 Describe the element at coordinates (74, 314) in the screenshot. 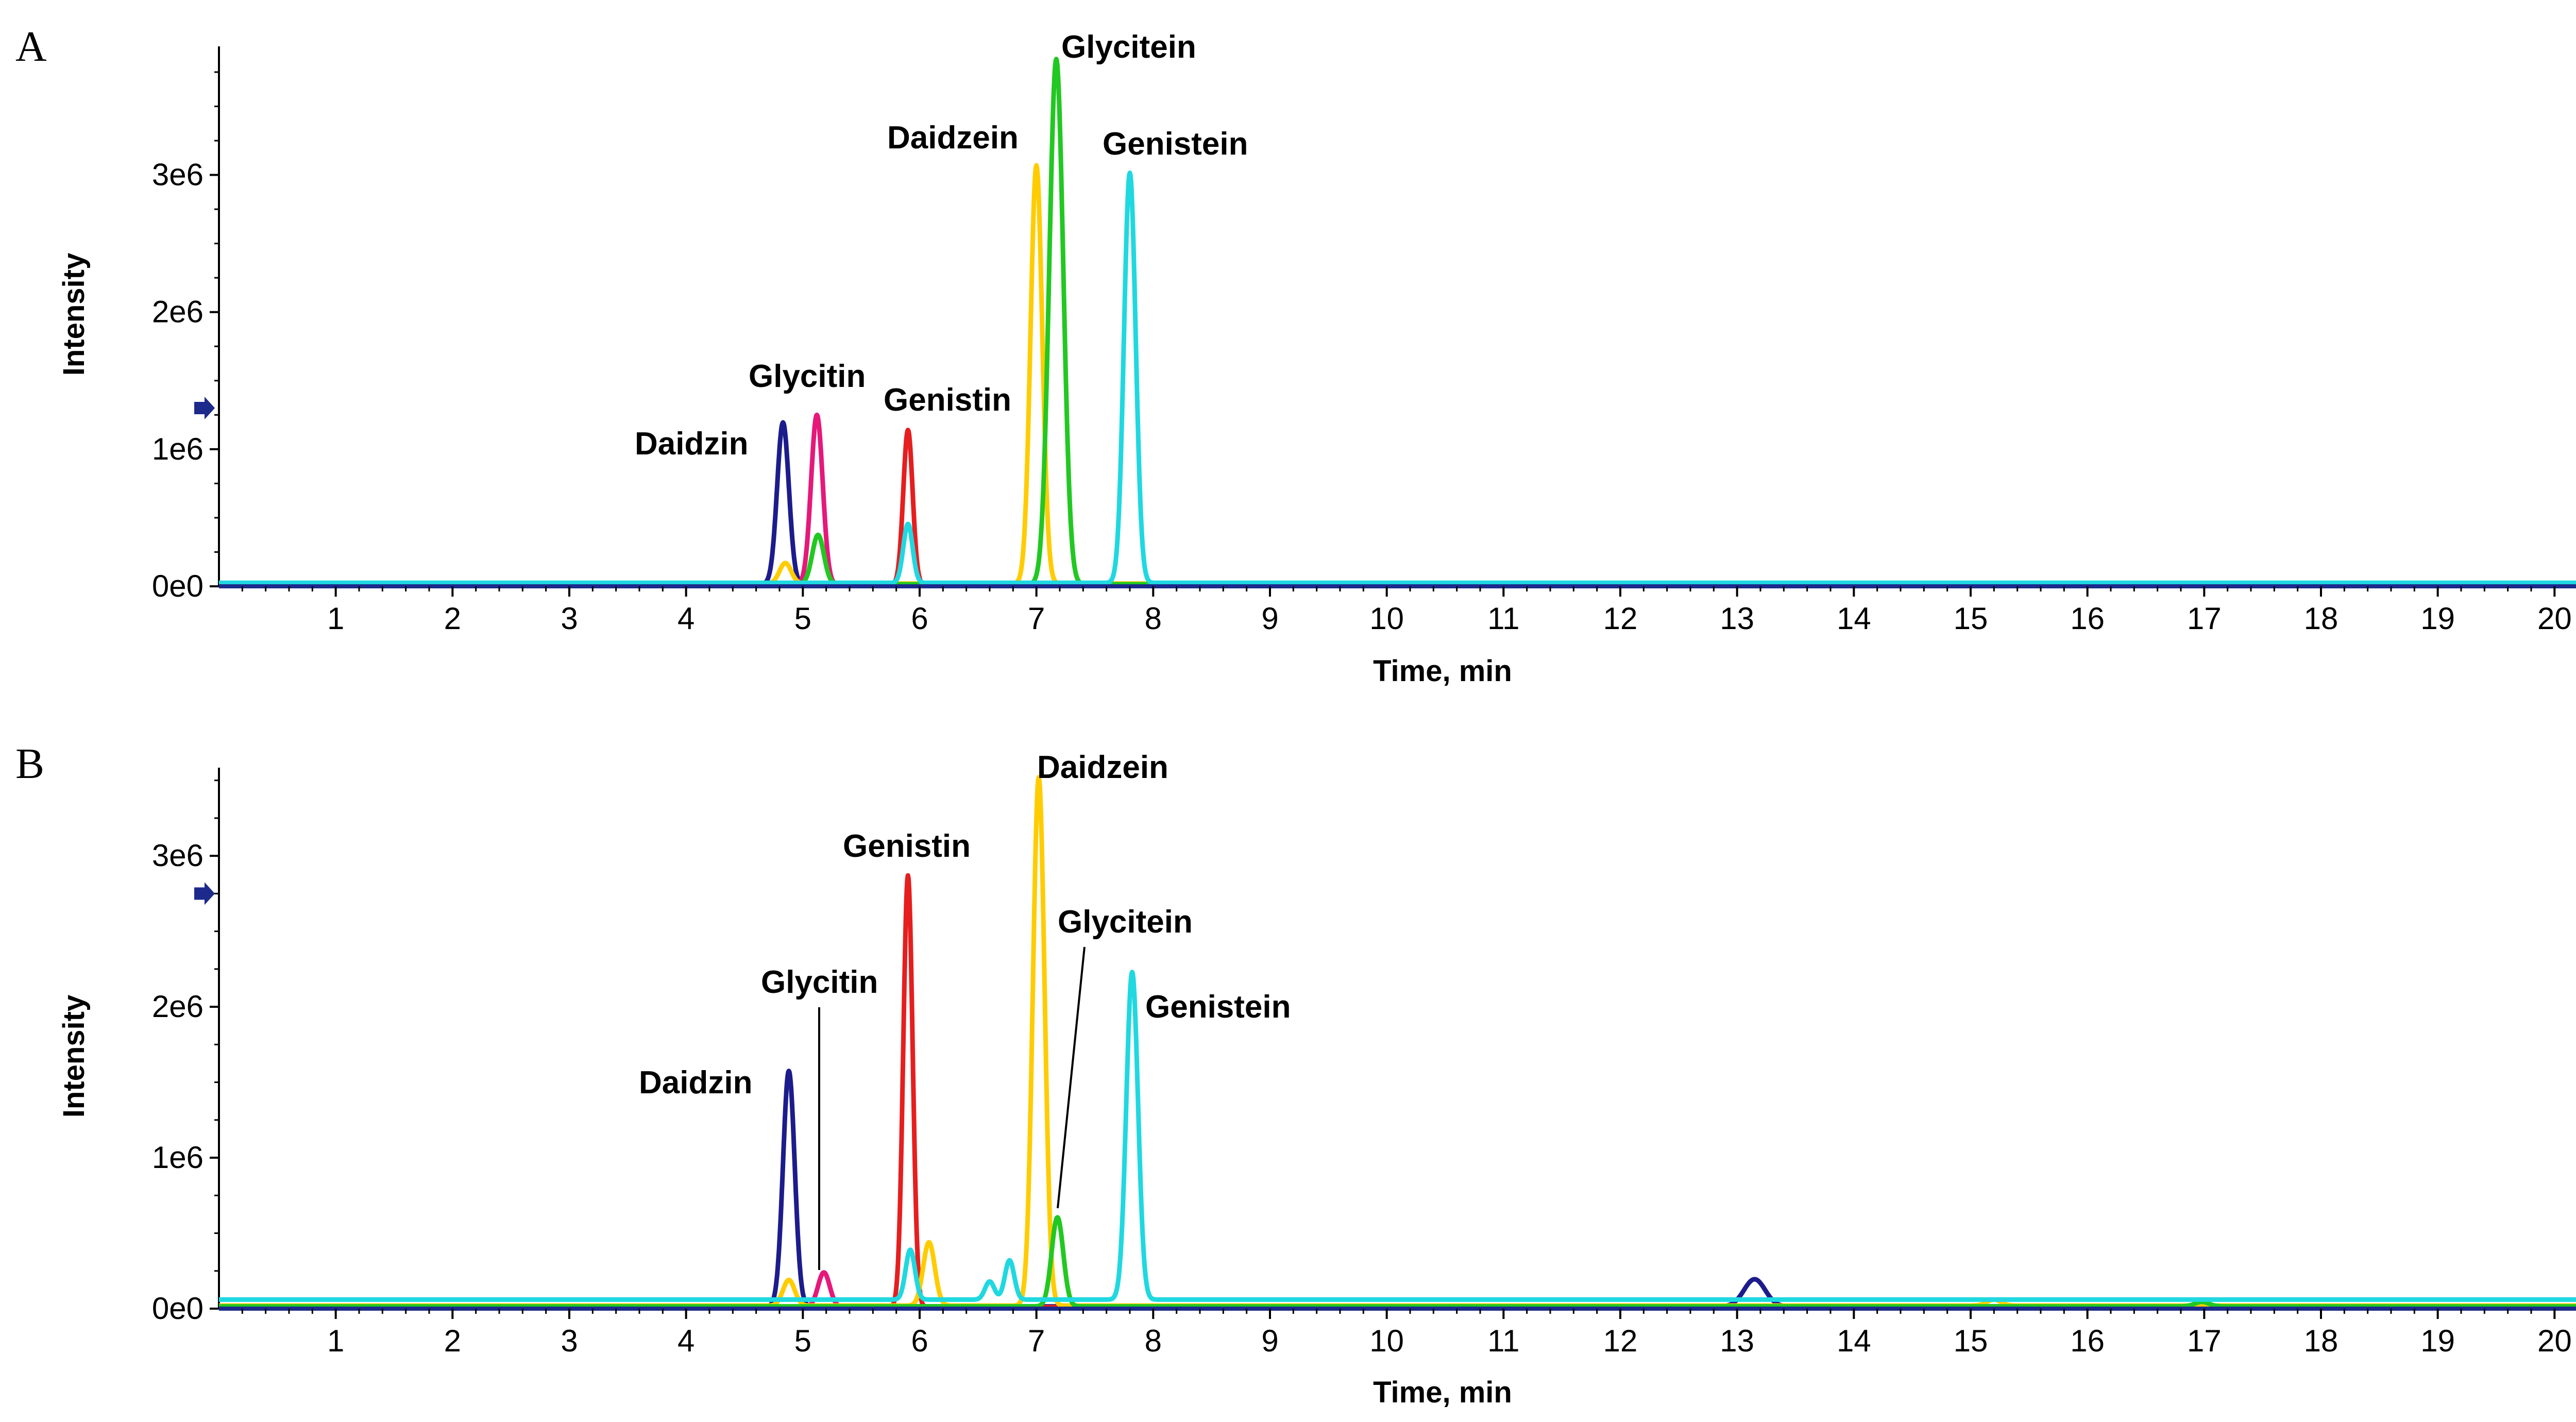

I see `panel-a-ylabel: Intensity` at that location.